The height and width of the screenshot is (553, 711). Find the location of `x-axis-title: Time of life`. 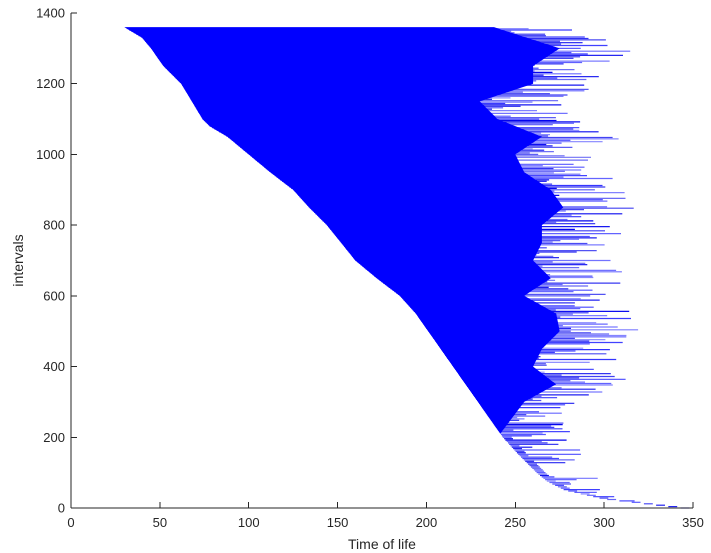

x-axis-title: Time of life is located at coordinates (382, 544).